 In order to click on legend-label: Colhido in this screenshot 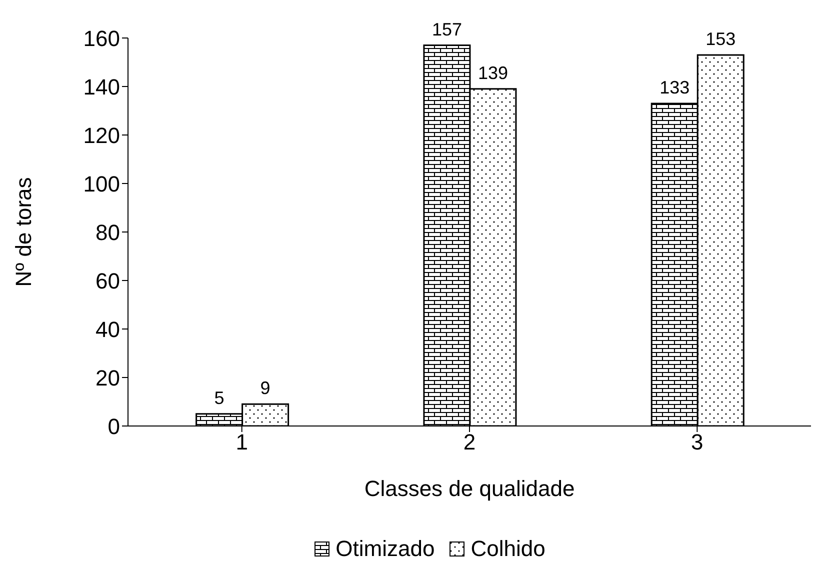, I will do `click(508, 549)`.